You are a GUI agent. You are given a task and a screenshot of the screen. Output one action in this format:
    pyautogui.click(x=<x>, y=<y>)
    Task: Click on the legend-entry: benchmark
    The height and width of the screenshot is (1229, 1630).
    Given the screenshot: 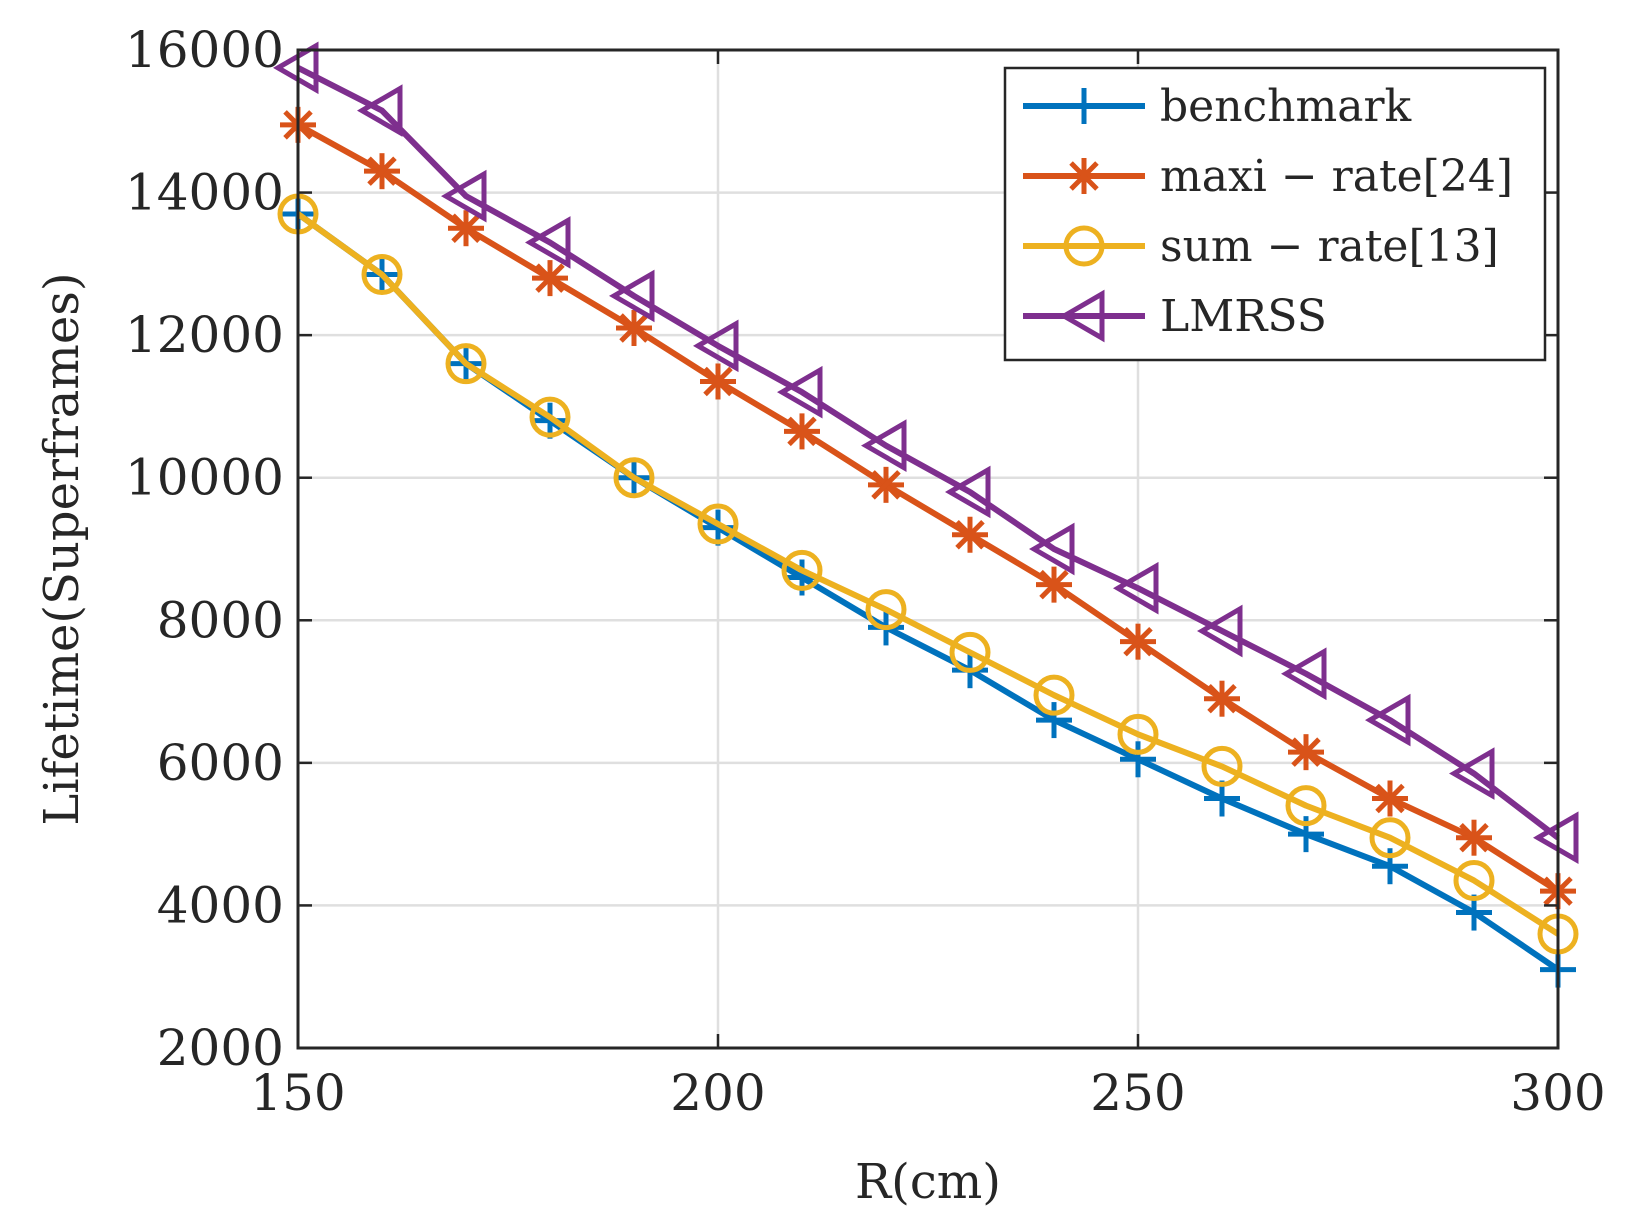 What is the action you would take?
    pyautogui.click(x=1217, y=106)
    